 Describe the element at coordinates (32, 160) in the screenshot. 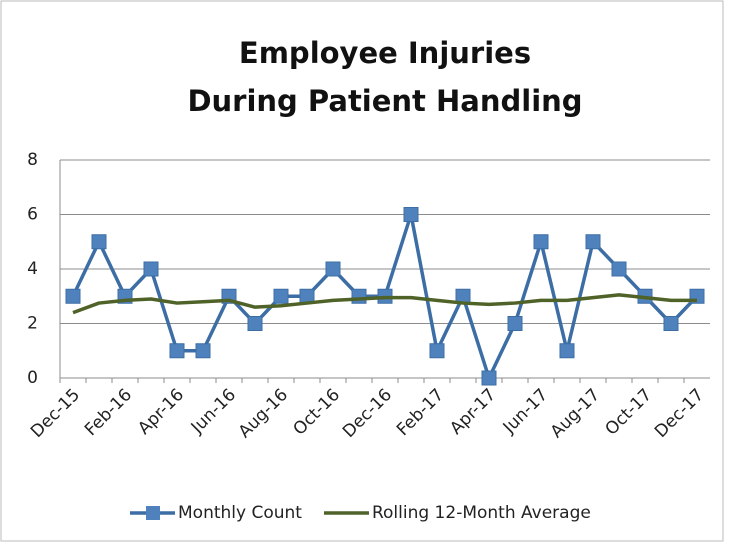

I see `y-tick-label: 8` at that location.